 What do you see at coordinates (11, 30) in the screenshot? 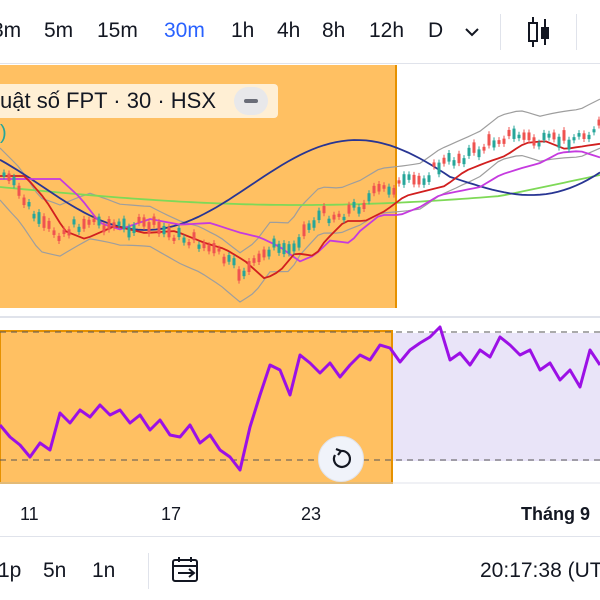
I see `timeframe-3m: 3m` at bounding box center [11, 30].